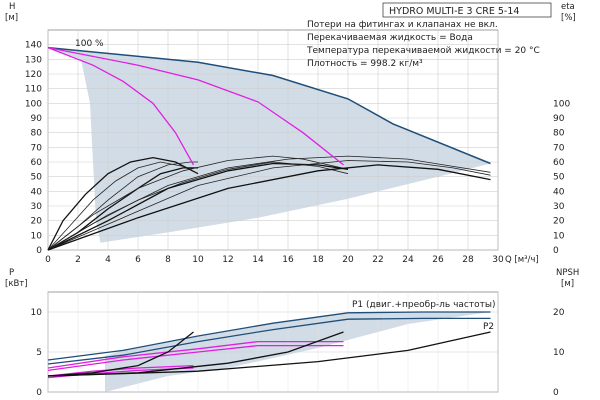  What do you see at coordinates (37, 134) in the screenshot?
I see `h-tick-label: 80` at bounding box center [37, 134].